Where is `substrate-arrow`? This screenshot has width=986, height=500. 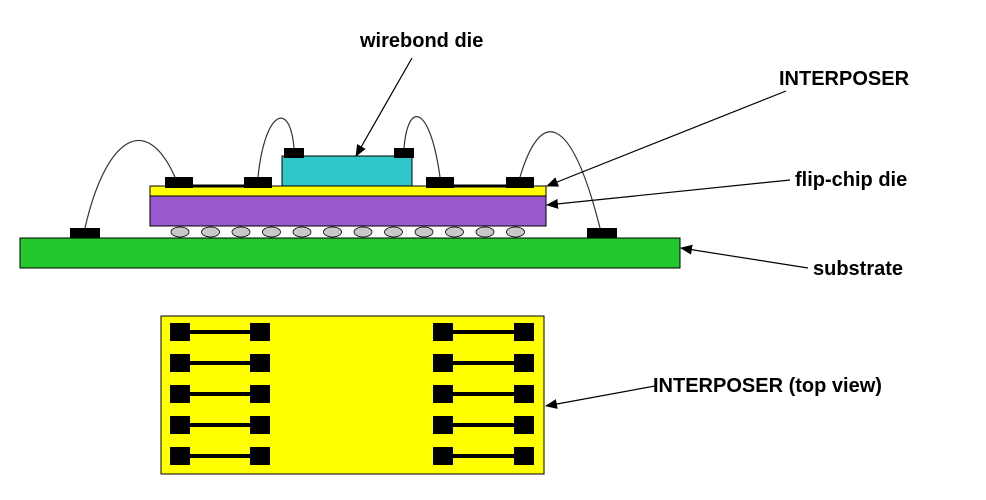
substrate-arrow is located at coordinates (744, 256).